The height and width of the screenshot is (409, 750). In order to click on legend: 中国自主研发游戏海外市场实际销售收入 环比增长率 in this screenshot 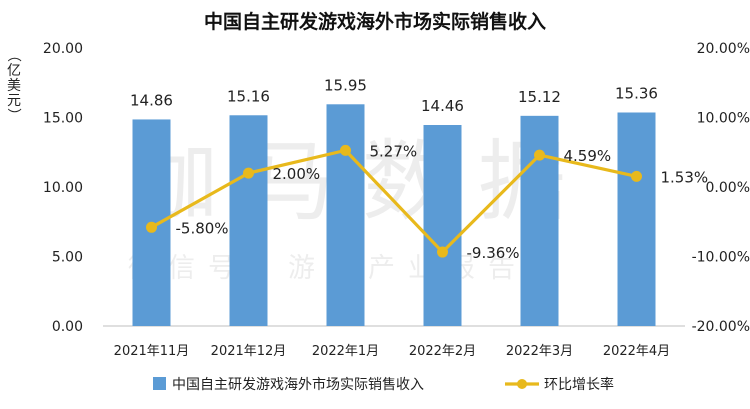, I will do `click(383, 384)`.